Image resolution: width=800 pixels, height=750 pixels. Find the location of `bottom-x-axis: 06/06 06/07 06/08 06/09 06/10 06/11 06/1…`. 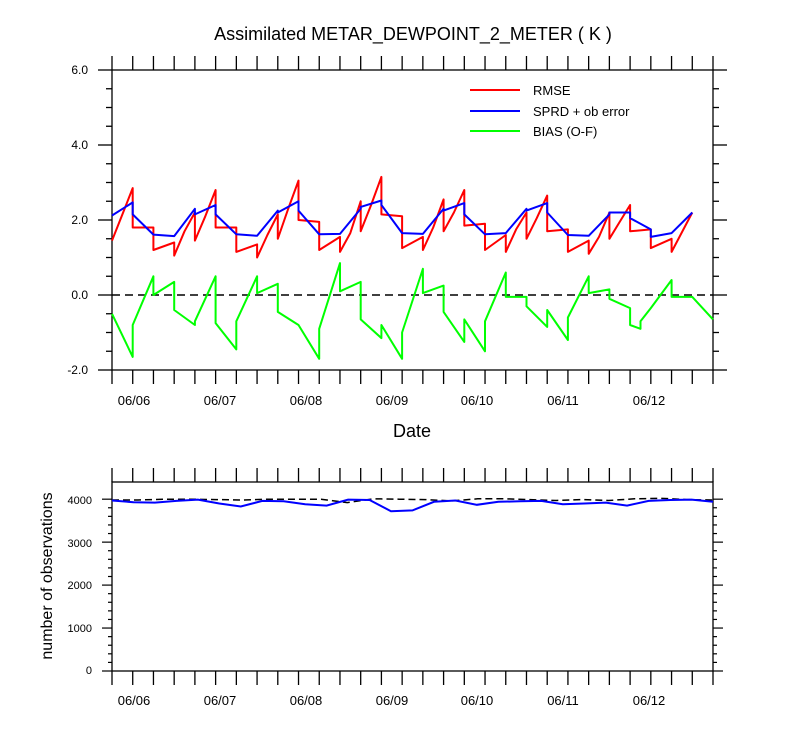

bottom-x-axis: 06/06 06/07 06/08 06/09 06/10 06/11 06/1… is located at coordinates (392, 700).